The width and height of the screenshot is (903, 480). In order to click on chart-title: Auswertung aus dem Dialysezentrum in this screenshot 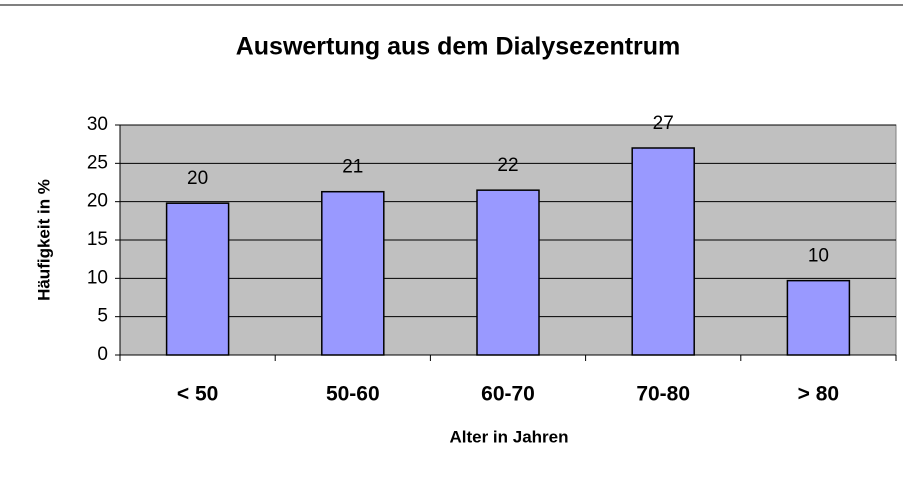, I will do `click(458, 47)`.